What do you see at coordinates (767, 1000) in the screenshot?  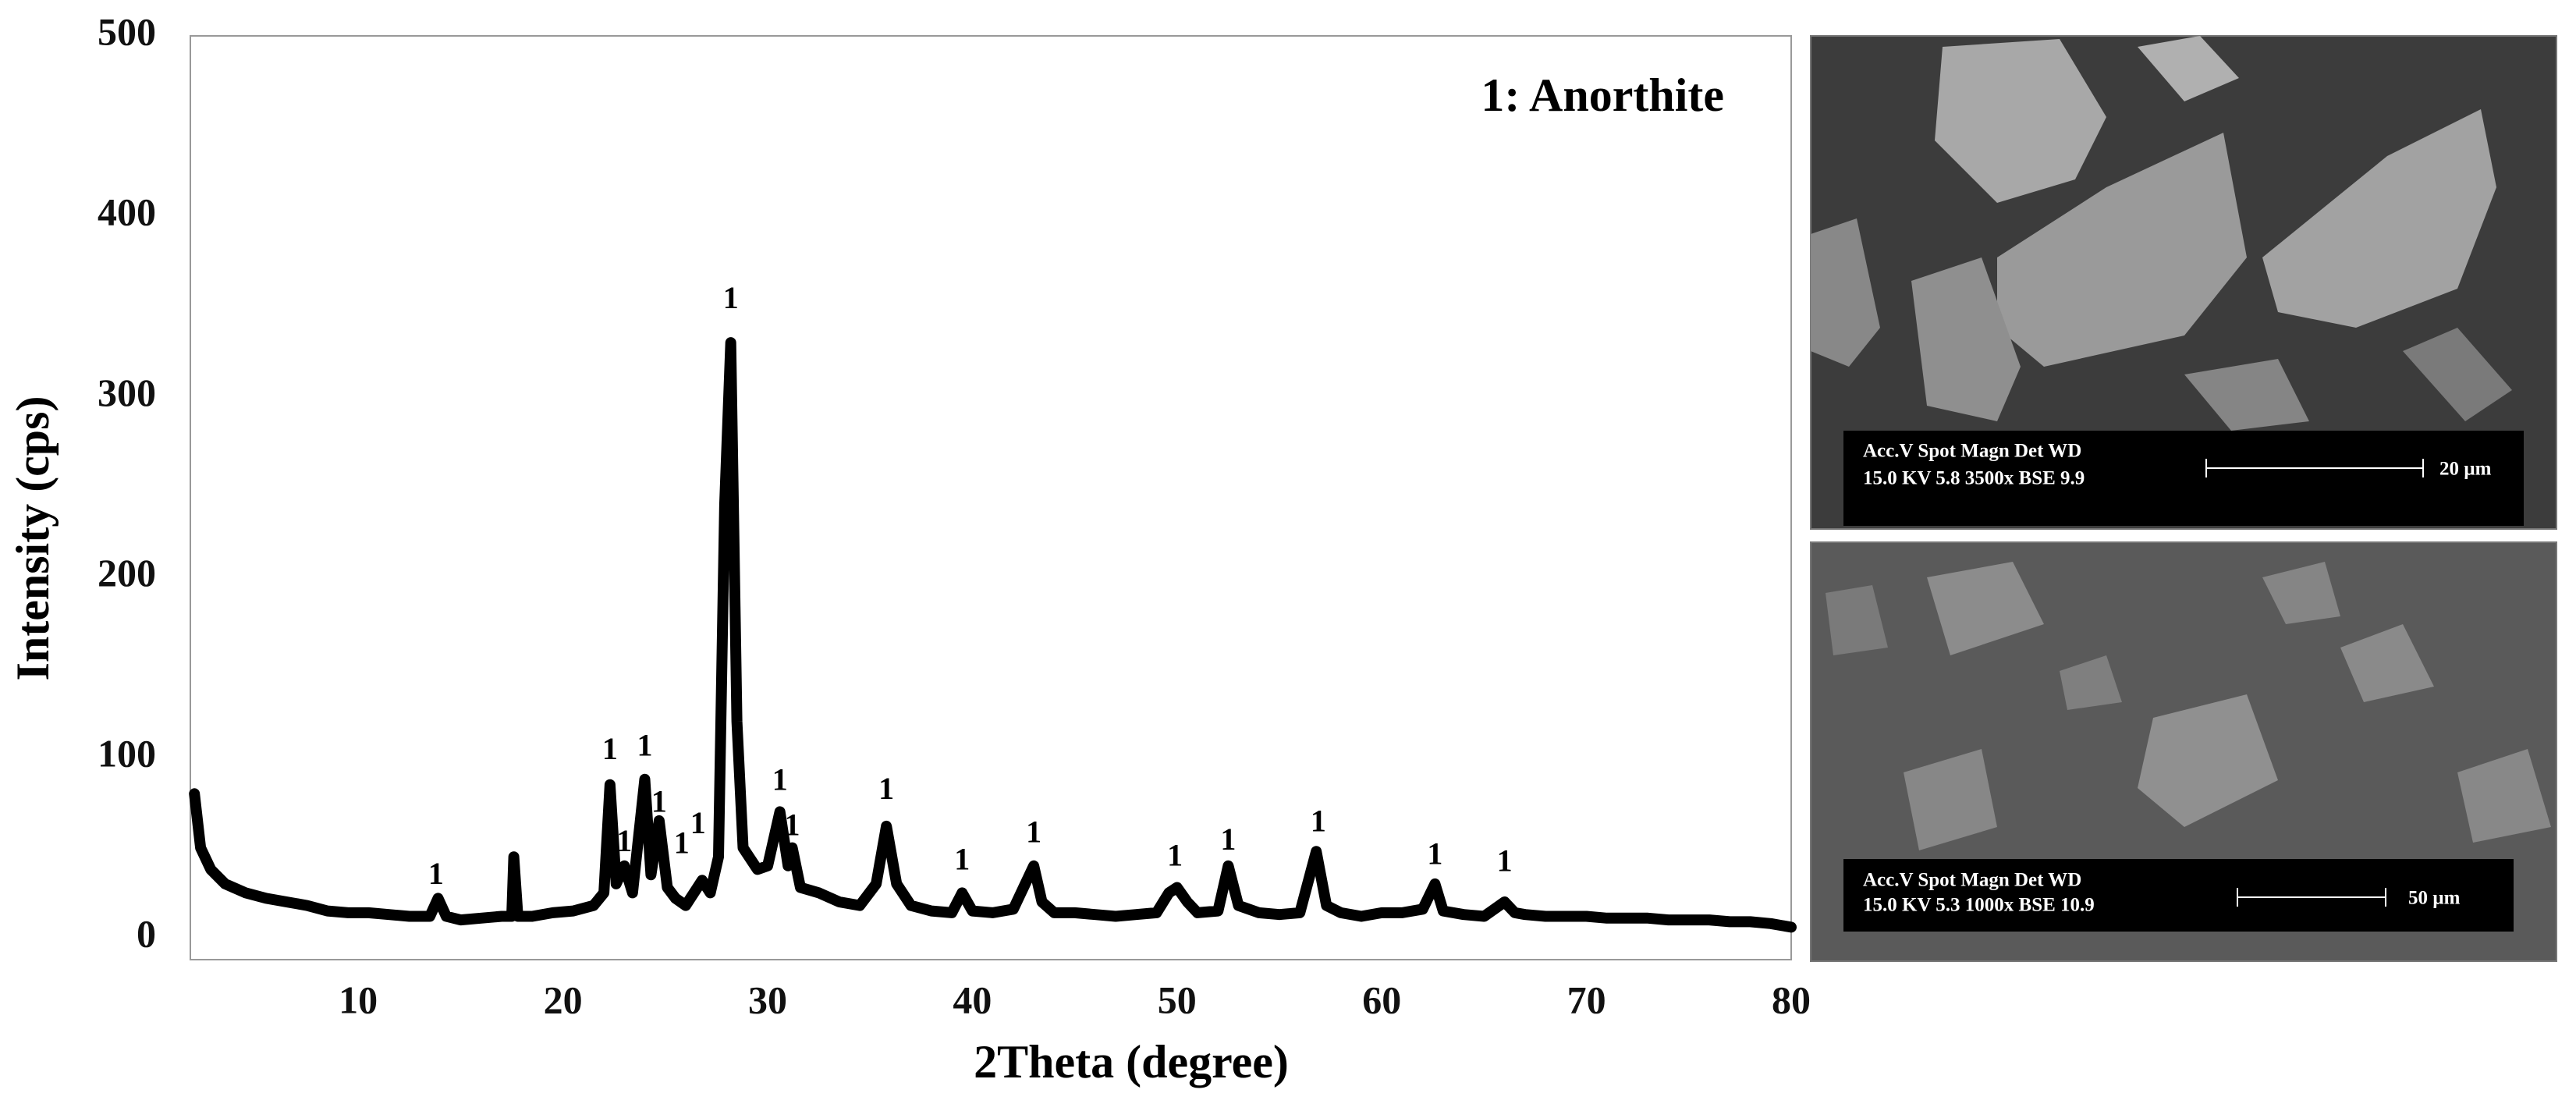 I see `x-tick-label: 30` at bounding box center [767, 1000].